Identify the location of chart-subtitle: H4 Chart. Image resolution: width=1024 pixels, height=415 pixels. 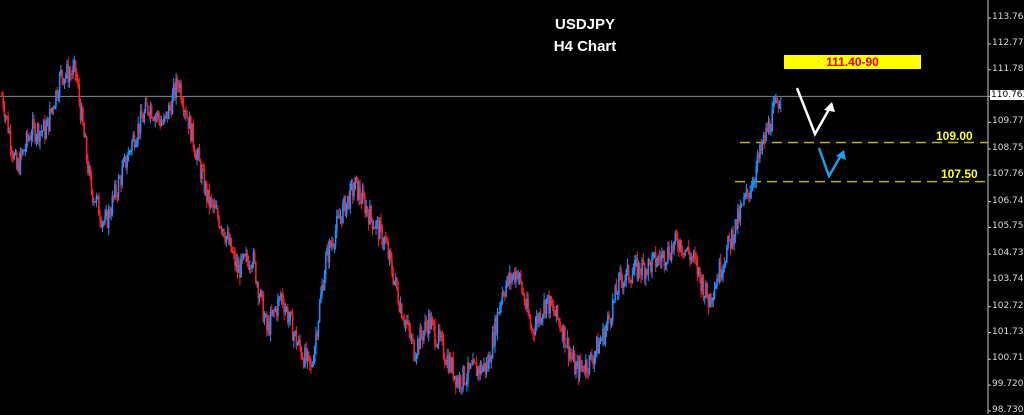
(585, 46).